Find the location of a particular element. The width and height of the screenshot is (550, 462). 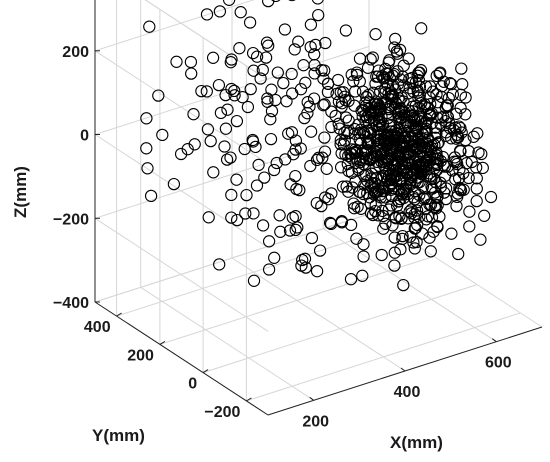

y-tick-label: 200 is located at coordinates (140, 355).